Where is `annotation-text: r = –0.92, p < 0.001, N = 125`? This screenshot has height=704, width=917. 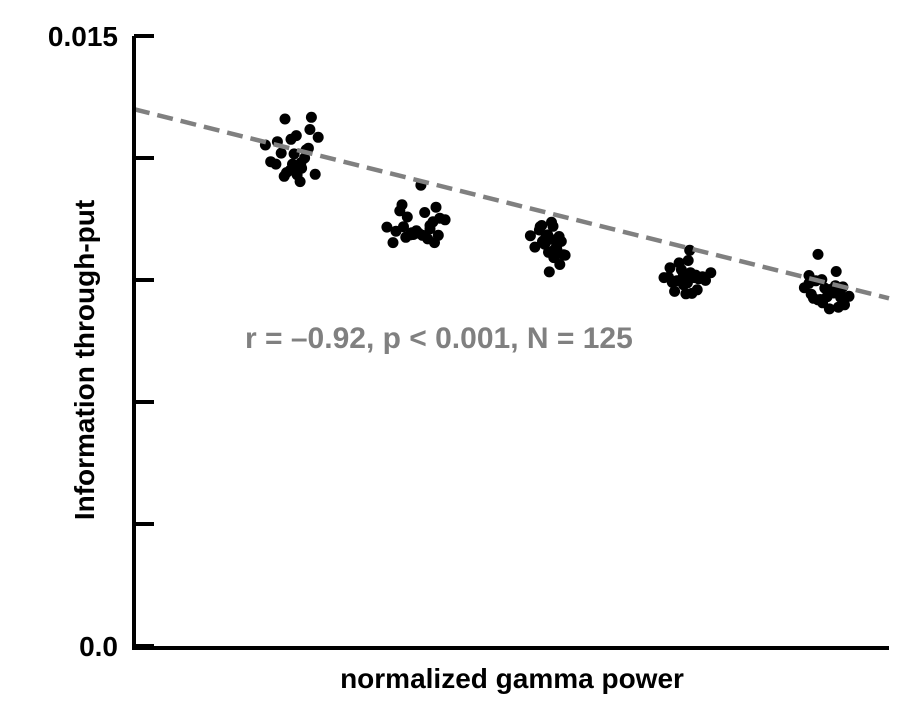
annotation-text: r = –0.92, p < 0.001, N = 125 is located at coordinates (439, 338).